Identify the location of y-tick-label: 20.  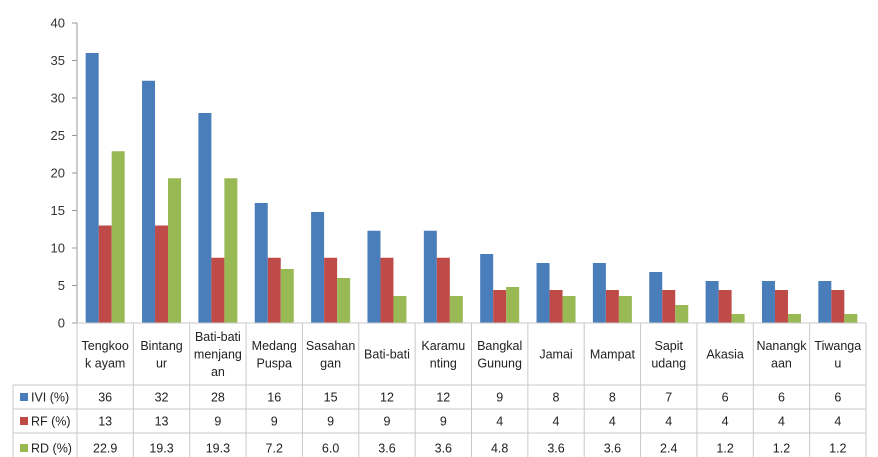
(58, 173).